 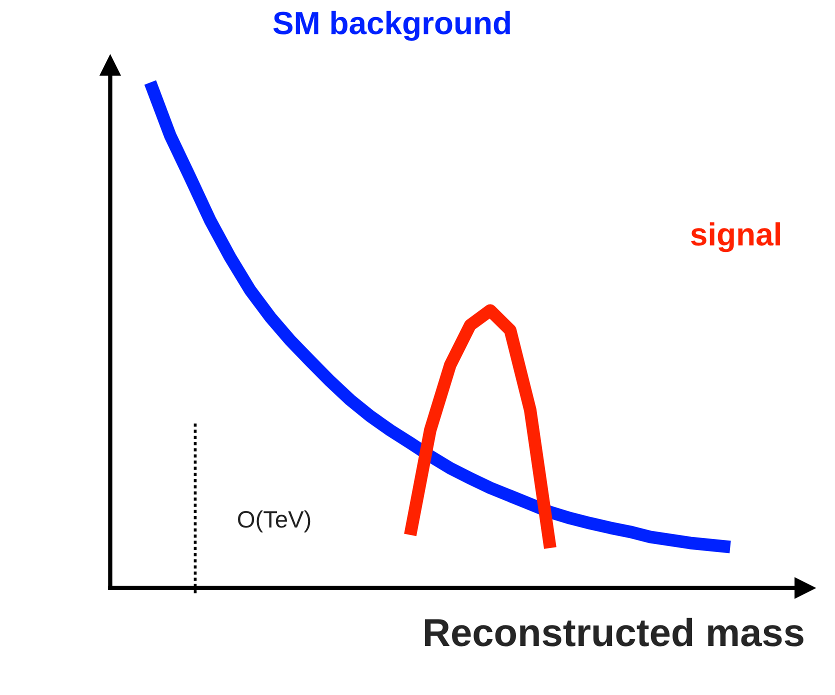 I want to click on text: signal, so click(x=735, y=237).